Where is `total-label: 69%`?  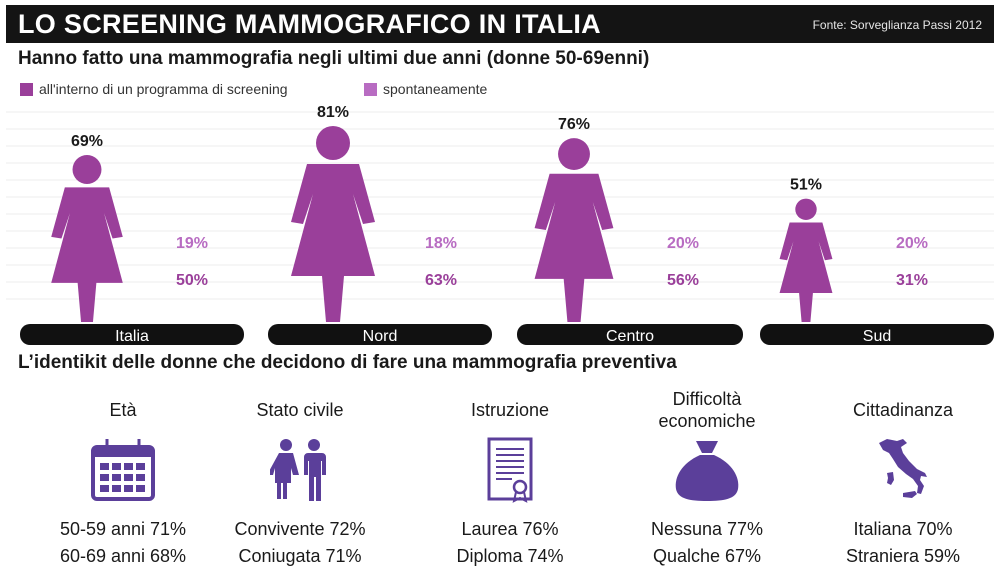 total-label: 69% is located at coordinates (87, 141).